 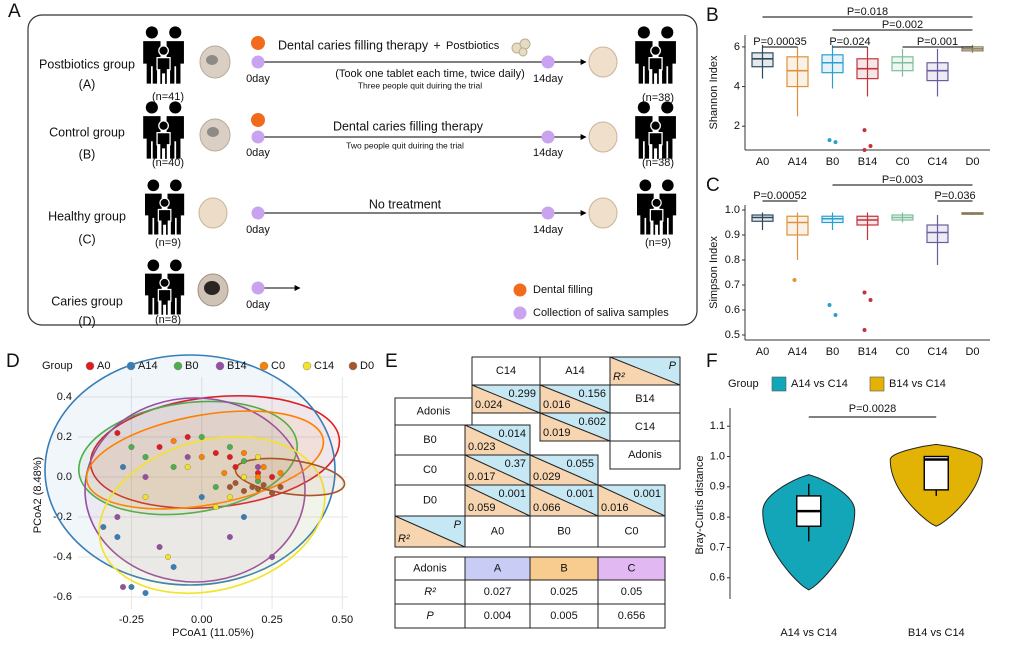 I want to click on cell-text: 0.05, so click(x=631, y=592).